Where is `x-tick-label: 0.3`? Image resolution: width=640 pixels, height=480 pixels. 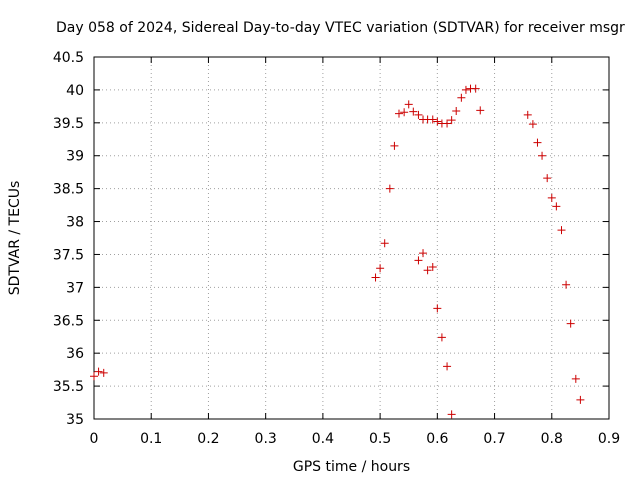
x-tick-label: 0.3 is located at coordinates (266, 439).